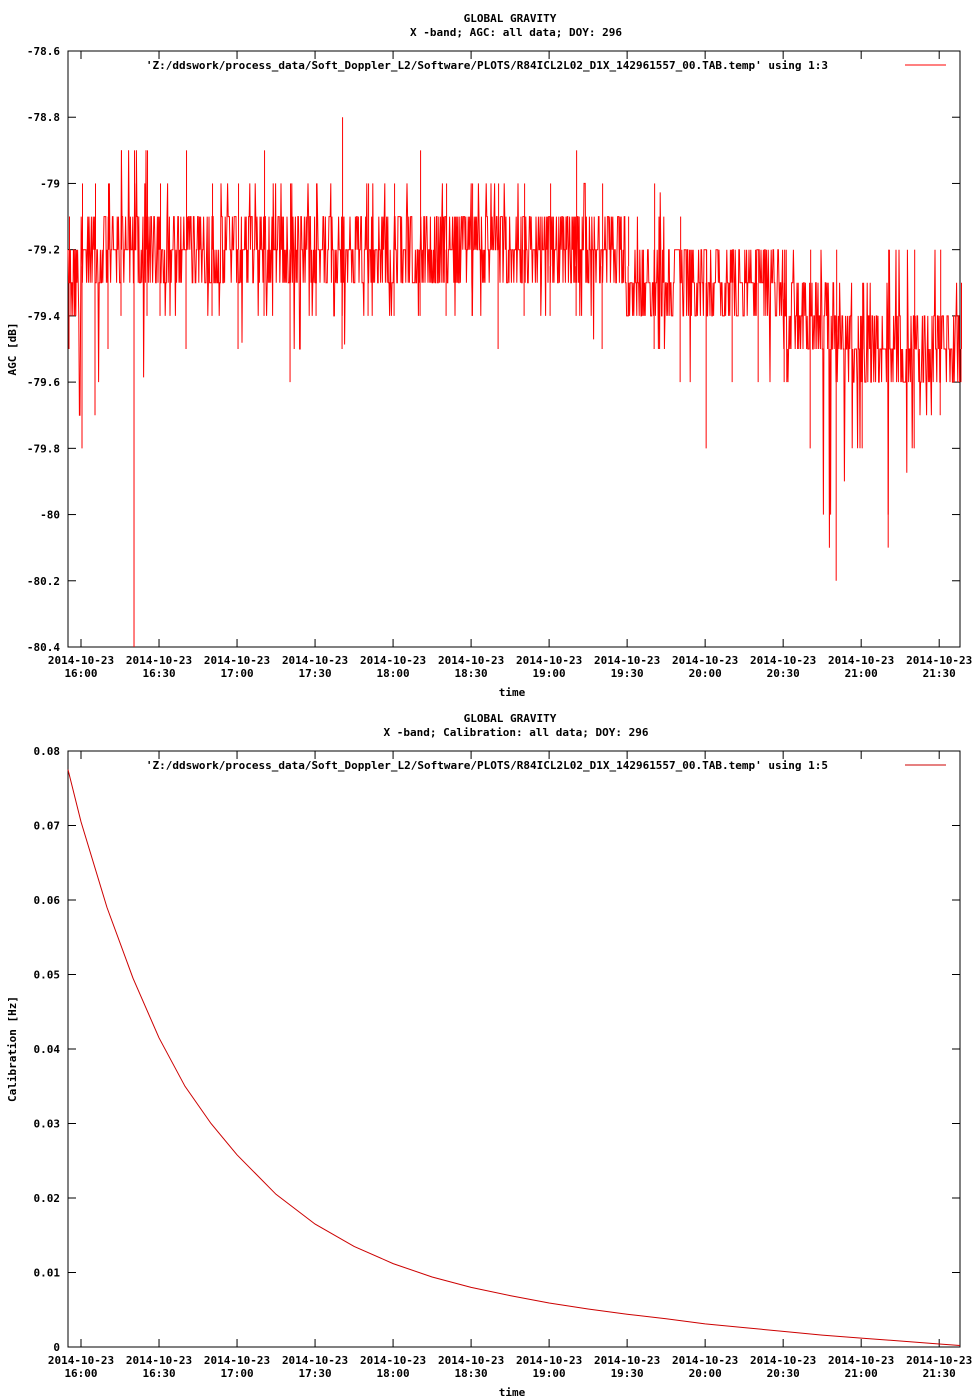 This screenshot has height=1400, width=980. I want to click on y-tick-label: -79.6, so click(43, 382).